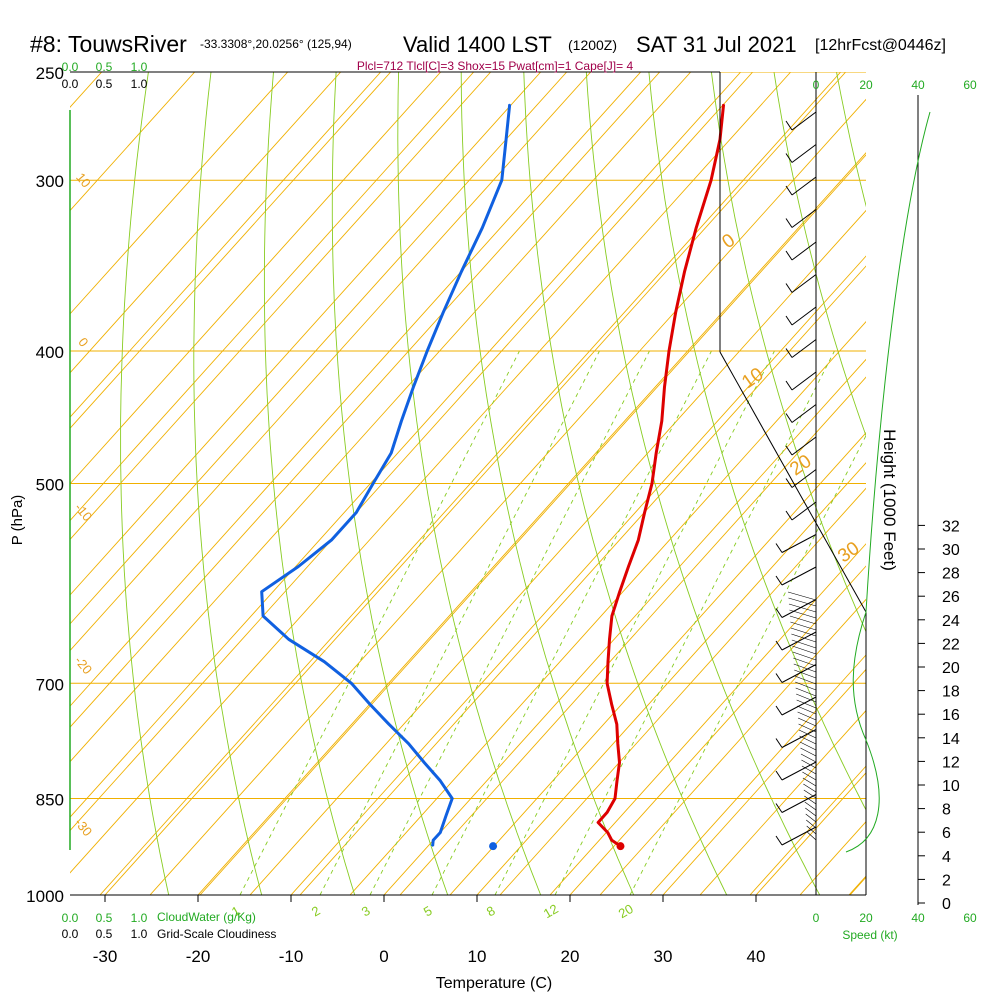 Image resolution: width=1000 pixels, height=1005 pixels. Describe the element at coordinates (951, 762) in the screenshot. I see `height-tick-label: 12` at that location.